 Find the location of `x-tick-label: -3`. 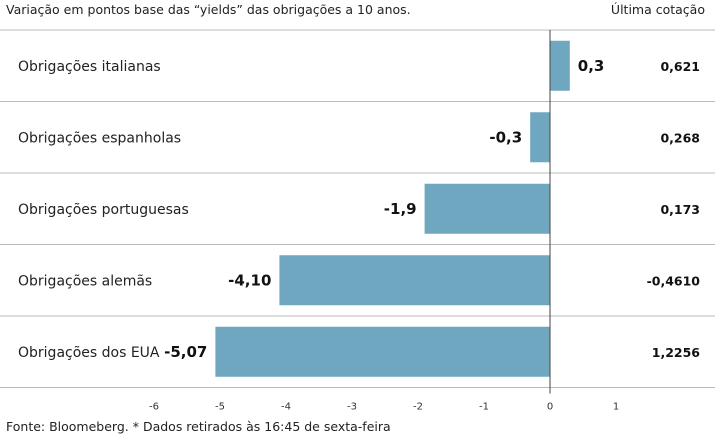

x-tick-label: -3 is located at coordinates (352, 407).